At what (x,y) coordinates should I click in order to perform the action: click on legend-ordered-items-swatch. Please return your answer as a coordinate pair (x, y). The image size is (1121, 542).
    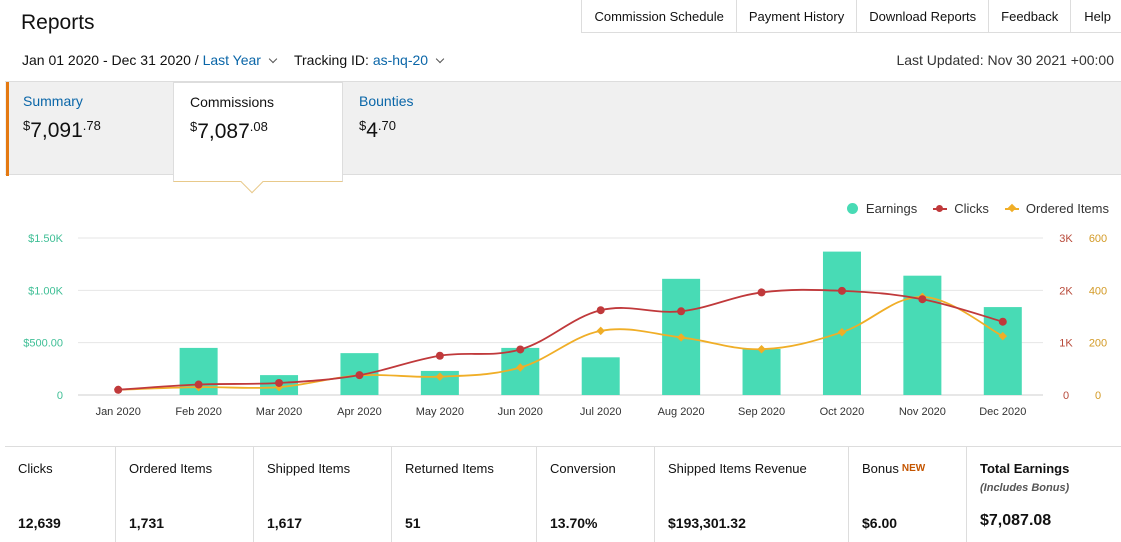
    Looking at the image, I should click on (1011, 208).